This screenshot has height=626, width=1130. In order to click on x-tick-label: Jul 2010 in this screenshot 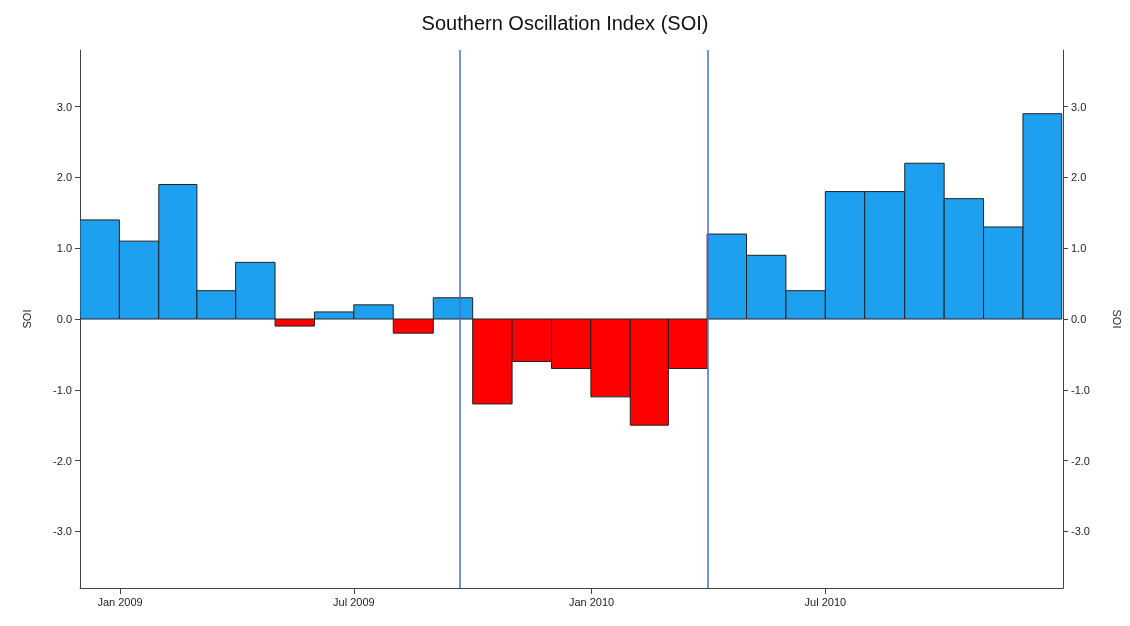, I will do `click(825, 601)`.